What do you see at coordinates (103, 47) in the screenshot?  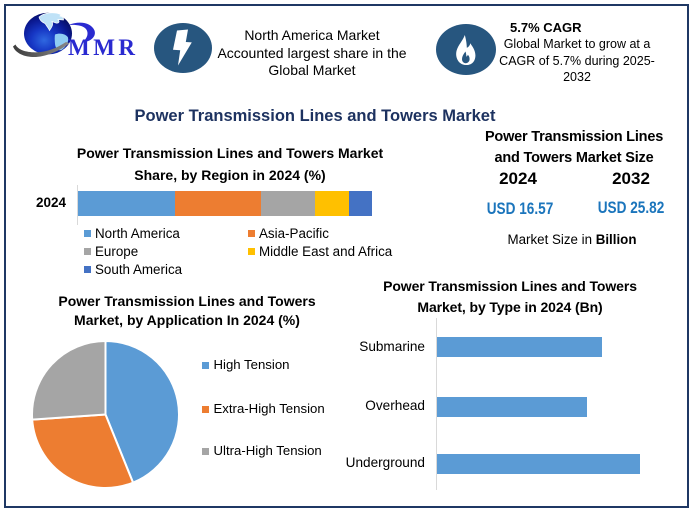 I see `svg-text: MMR` at bounding box center [103, 47].